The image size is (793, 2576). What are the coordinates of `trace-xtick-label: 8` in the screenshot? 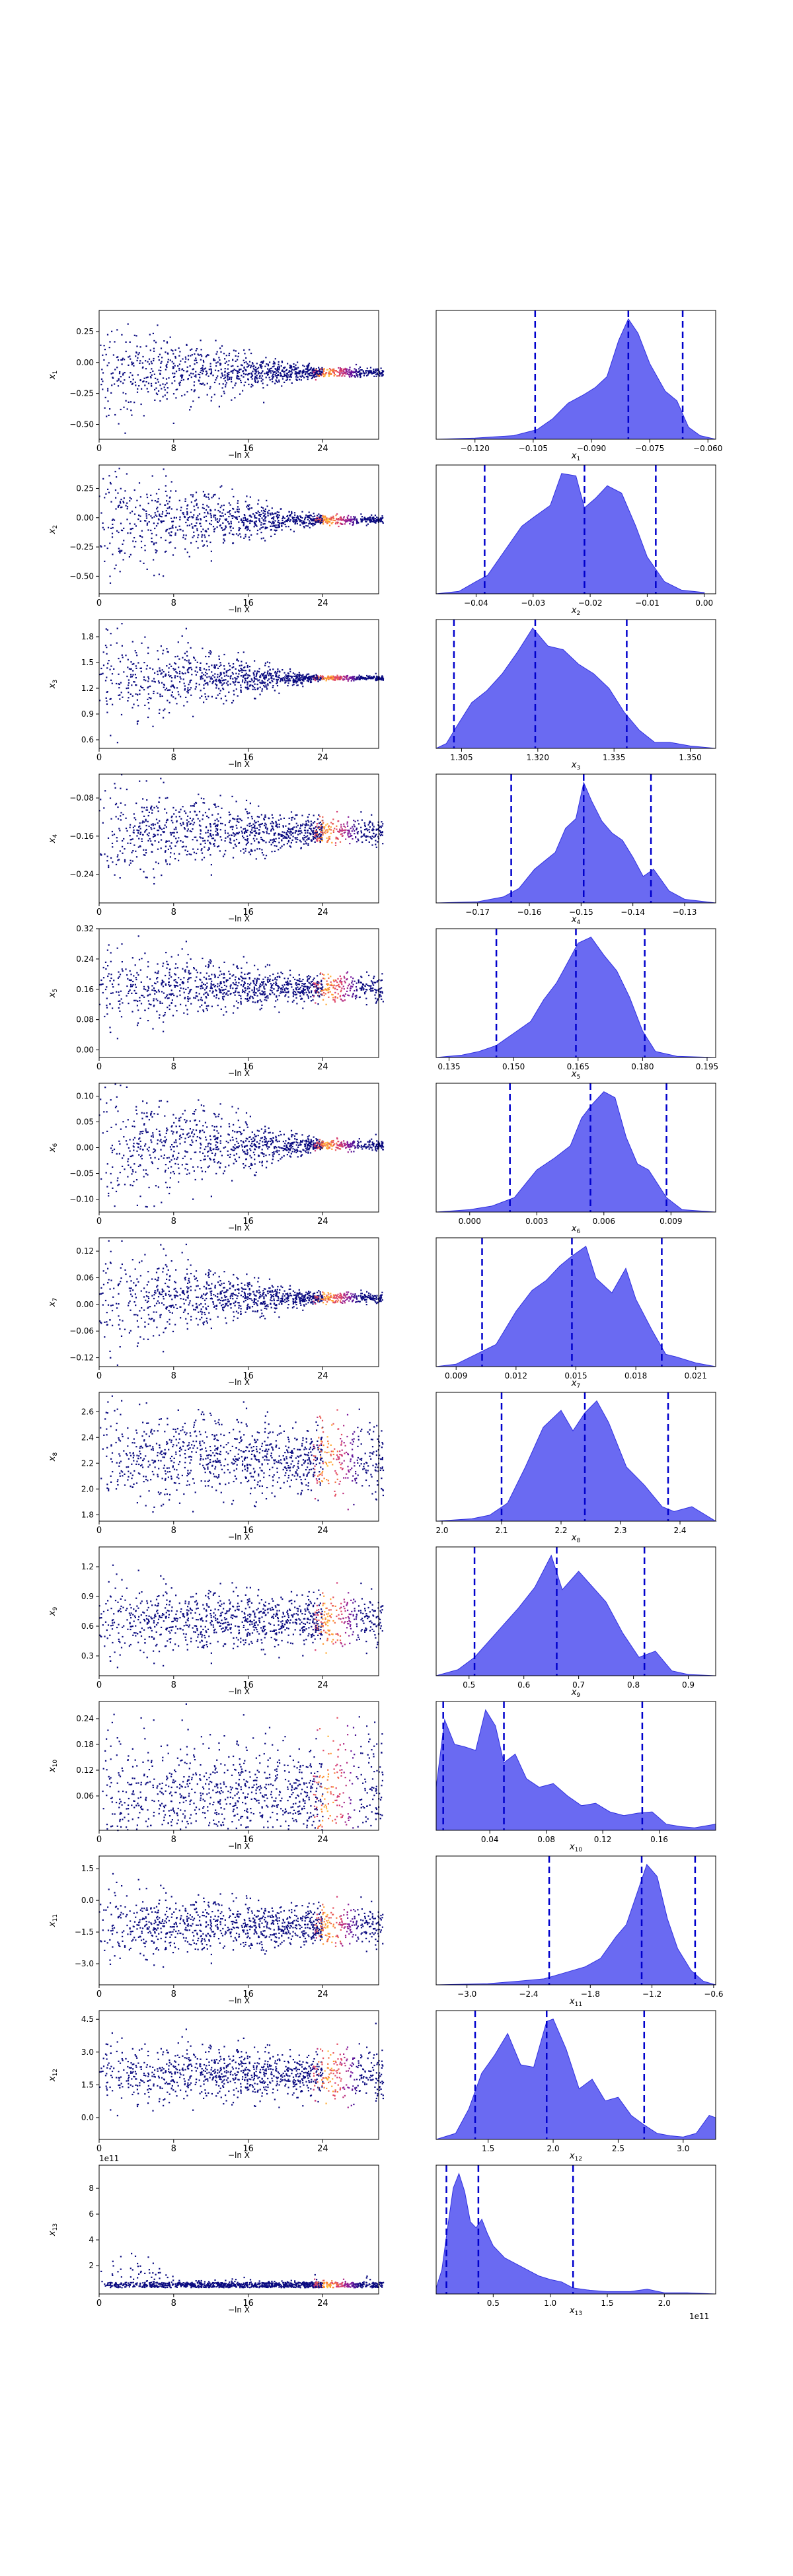 It's located at (173, 758).